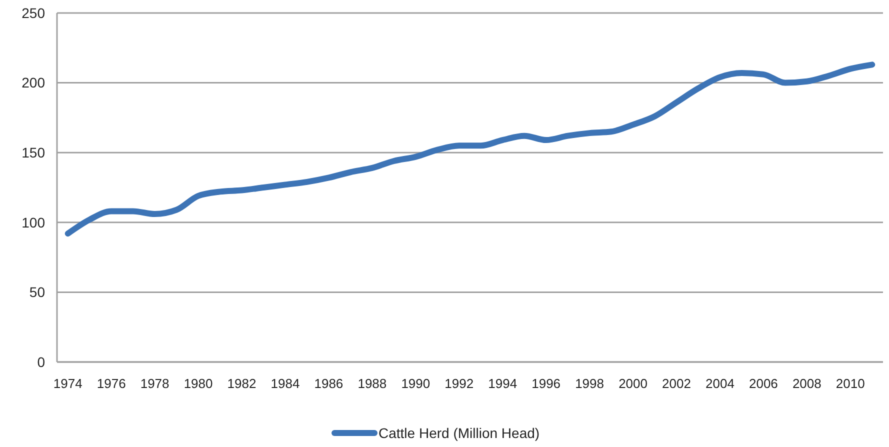 The width and height of the screenshot is (889, 447). I want to click on y-tick-label: 250, so click(34, 12).